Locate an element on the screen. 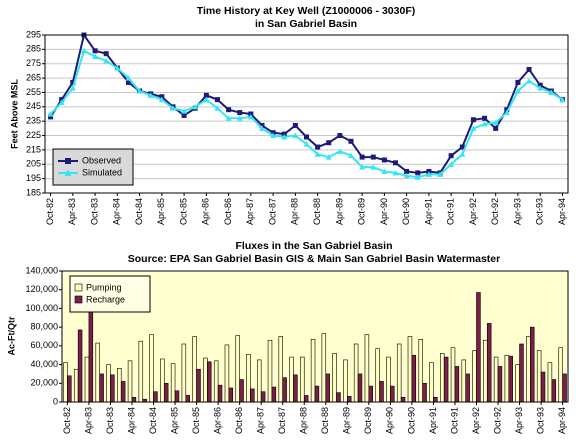  x-tick-label: Apr-90 is located at coordinates (384, 211).